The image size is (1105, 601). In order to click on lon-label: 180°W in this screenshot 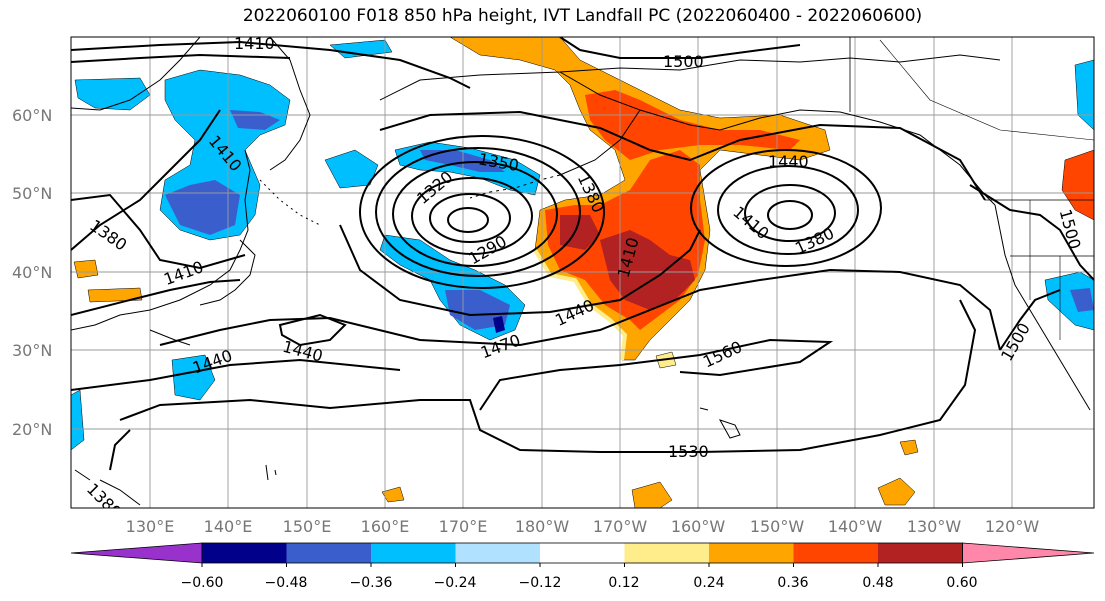, I will do `click(542, 526)`.